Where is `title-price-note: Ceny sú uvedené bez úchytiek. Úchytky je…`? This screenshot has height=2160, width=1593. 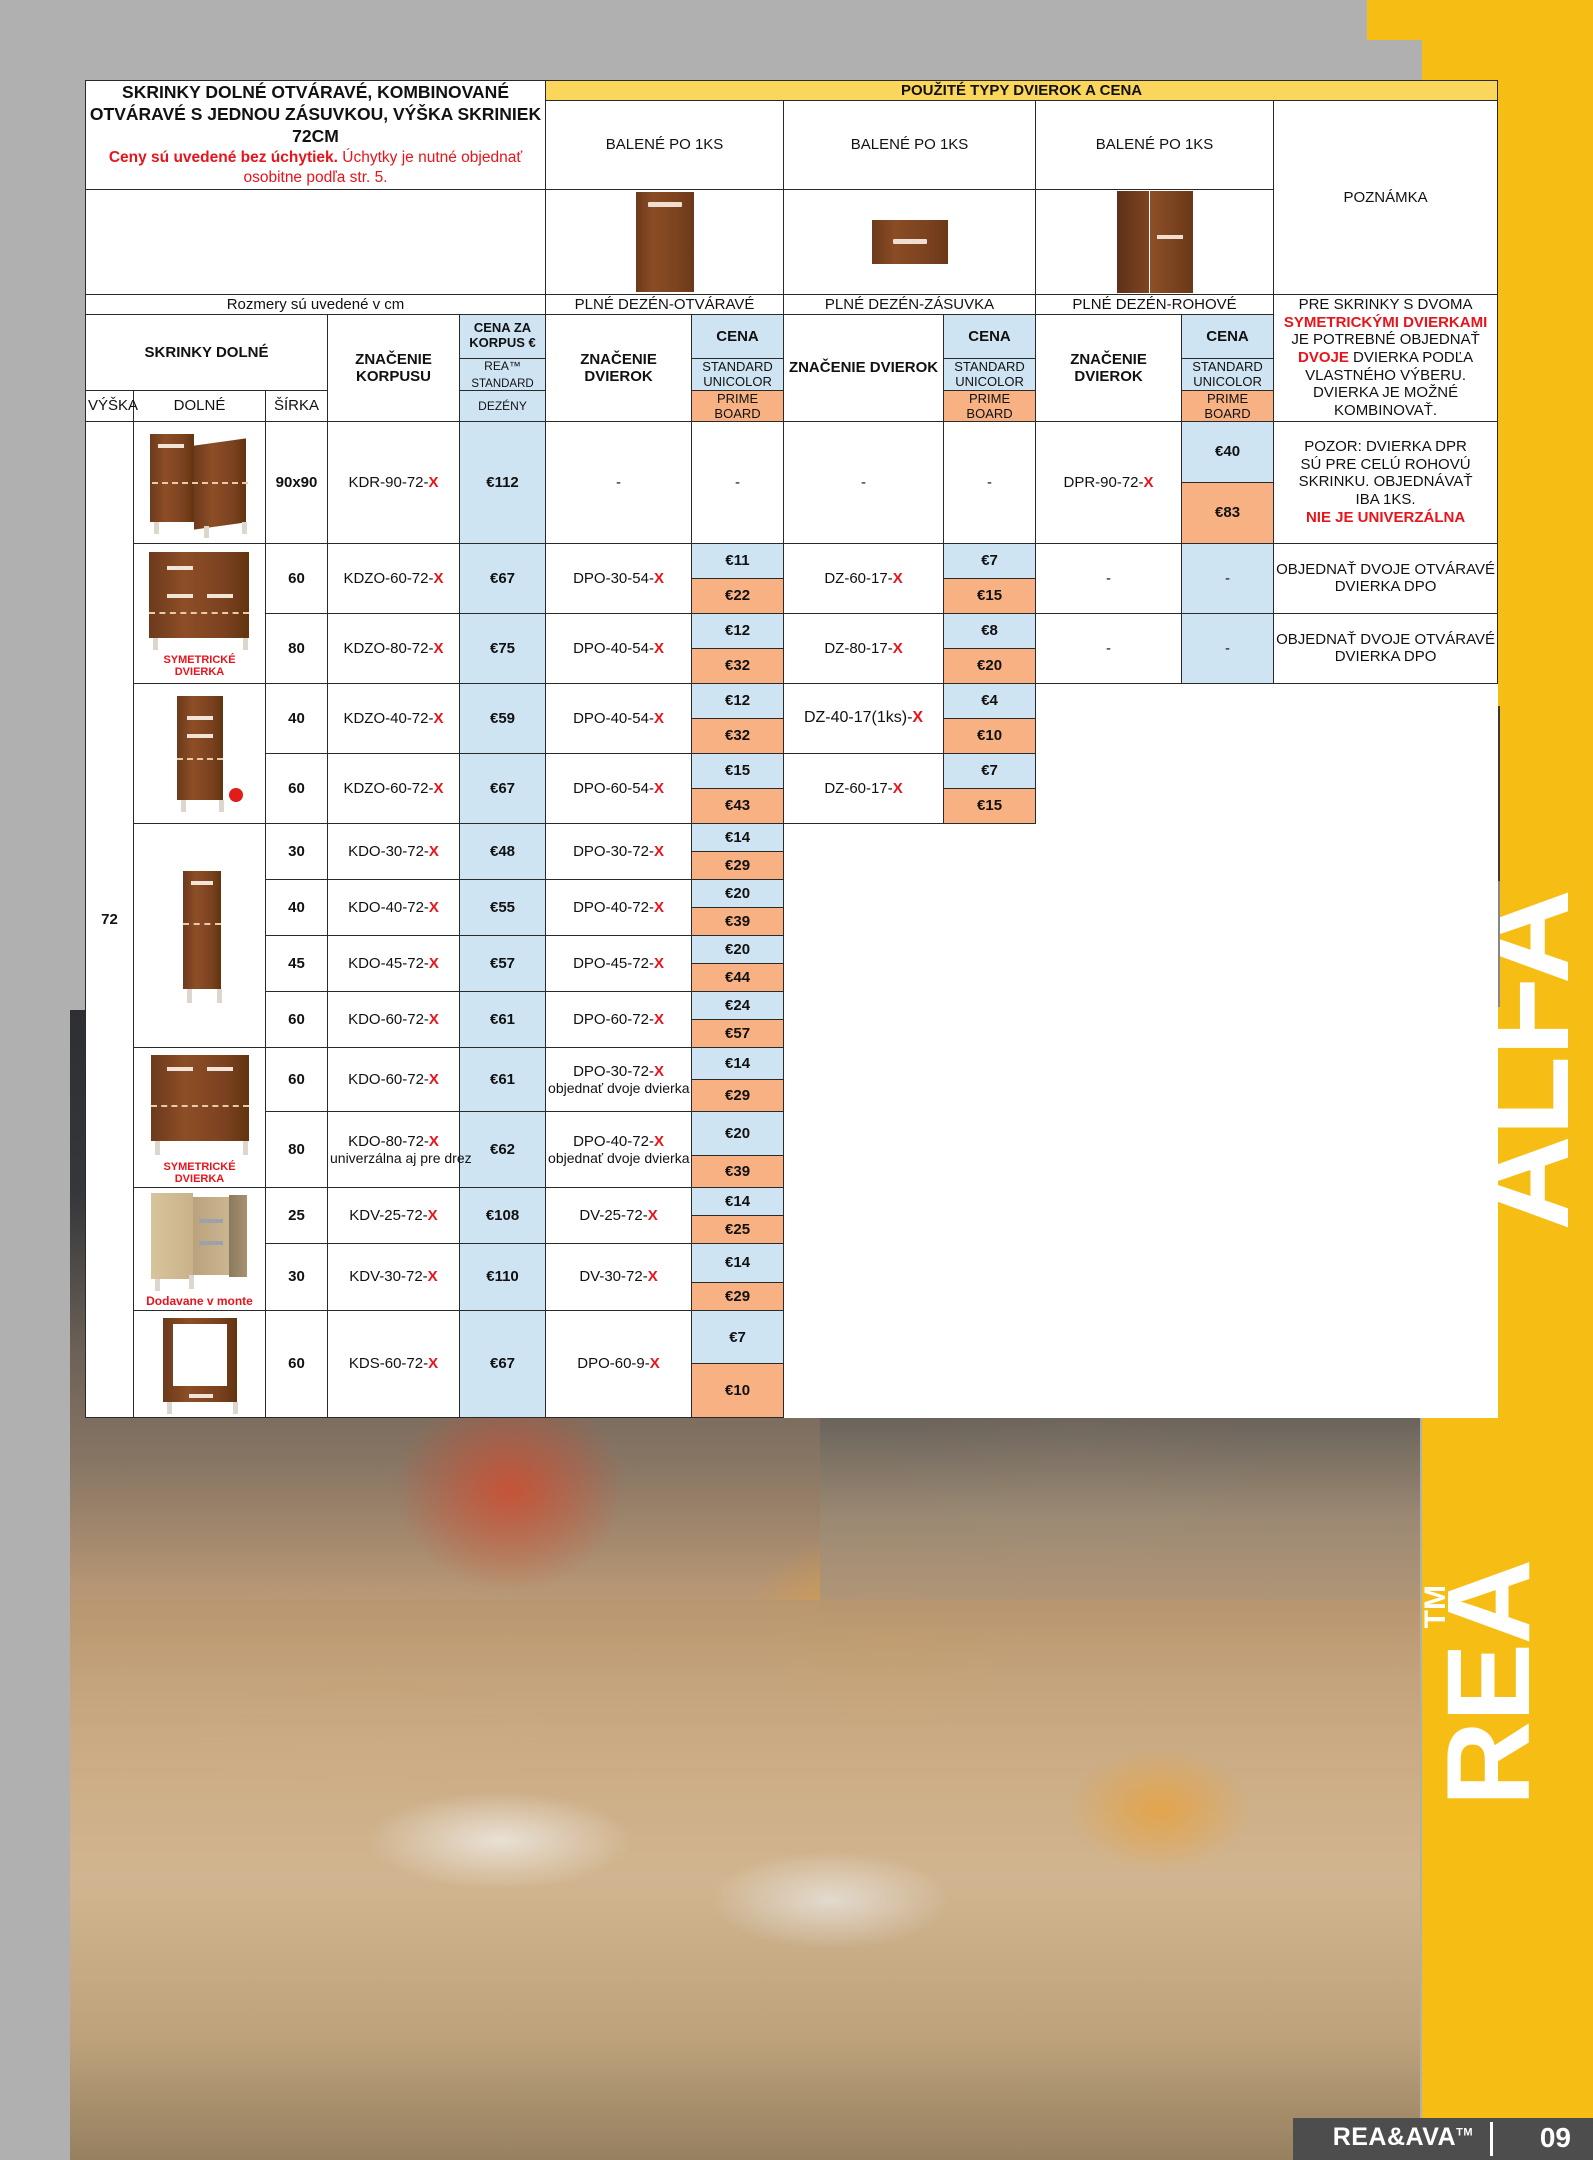
title-price-note: Ceny sú uvedené bez úchytiek. Úchytky je… is located at coordinates (315, 168).